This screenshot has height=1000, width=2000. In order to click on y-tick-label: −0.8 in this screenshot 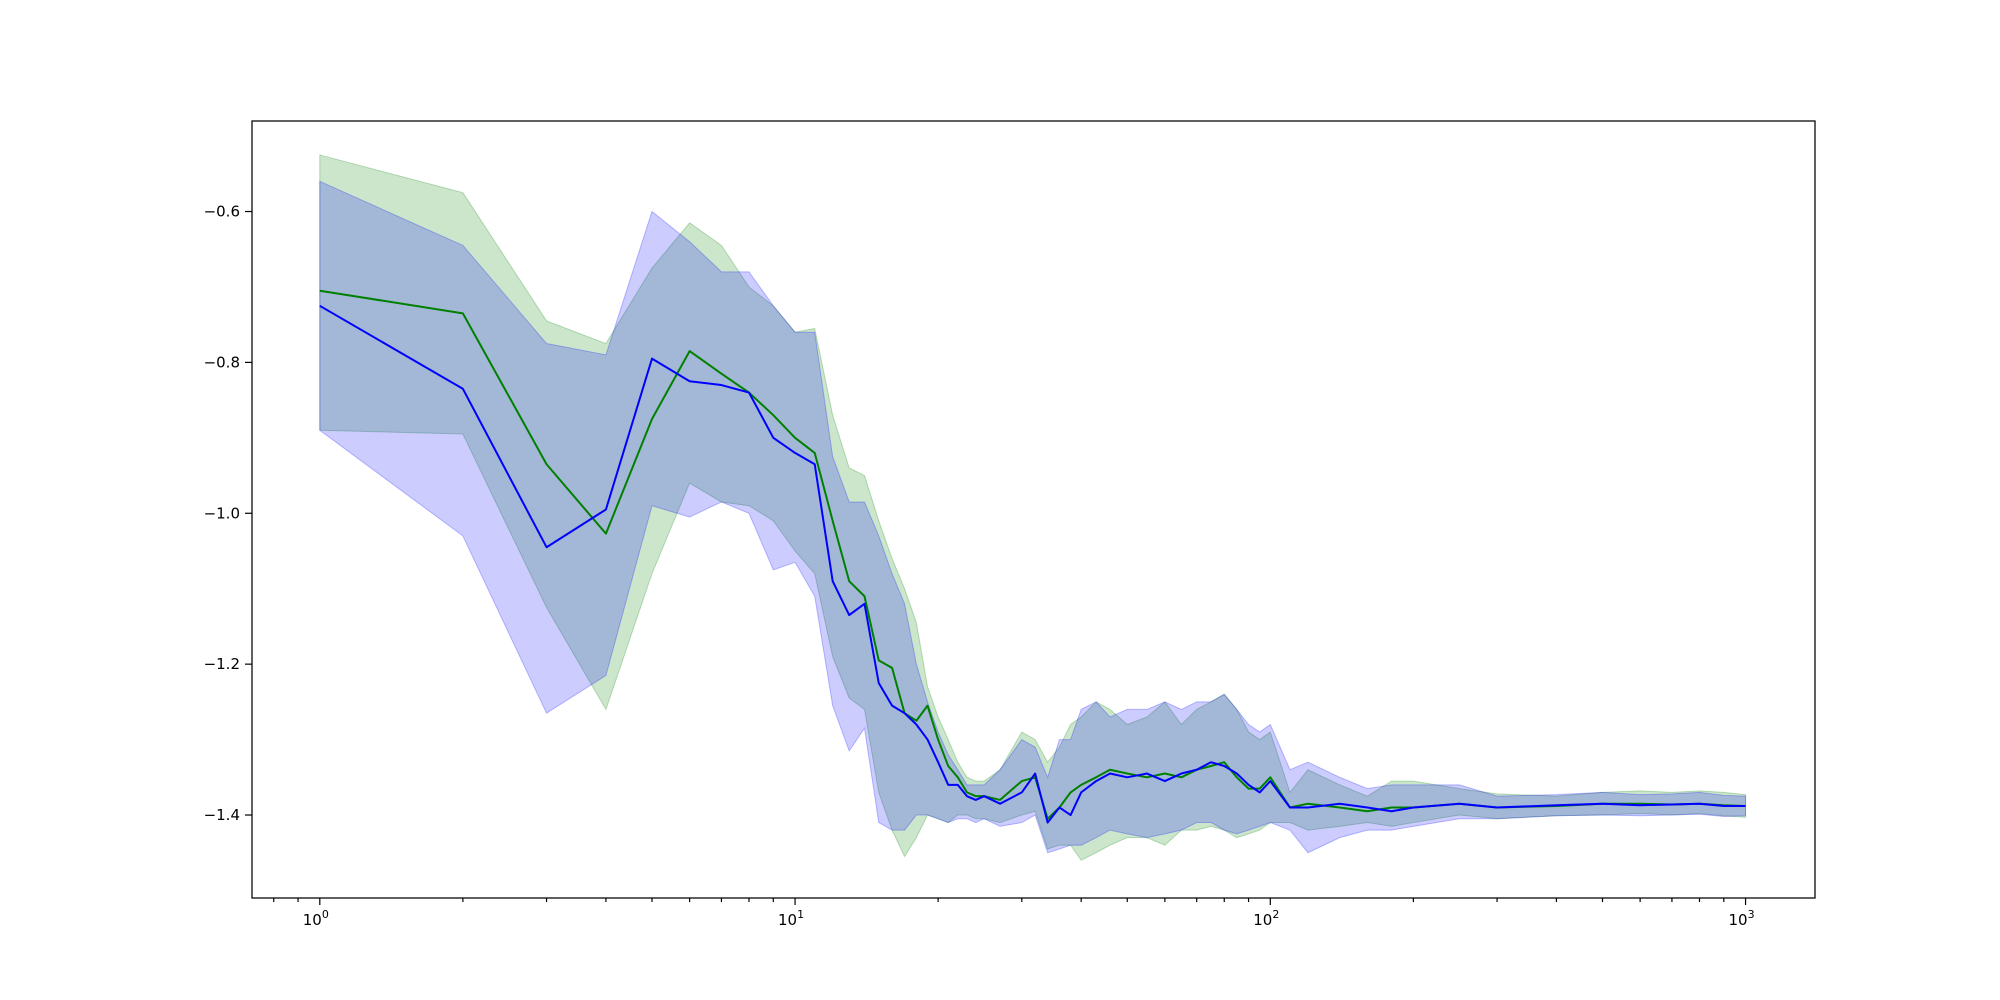, I will do `click(222, 362)`.